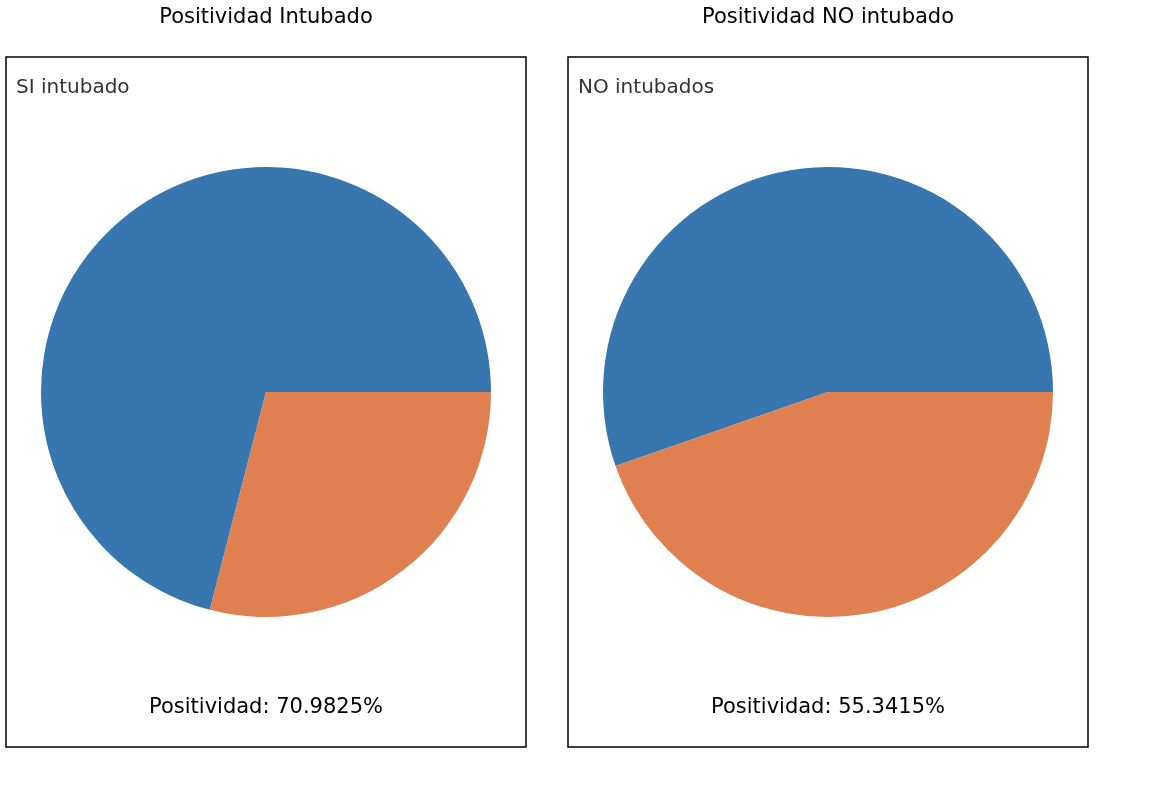  I want to click on chart-subtitle: NO intubados, so click(646, 86).